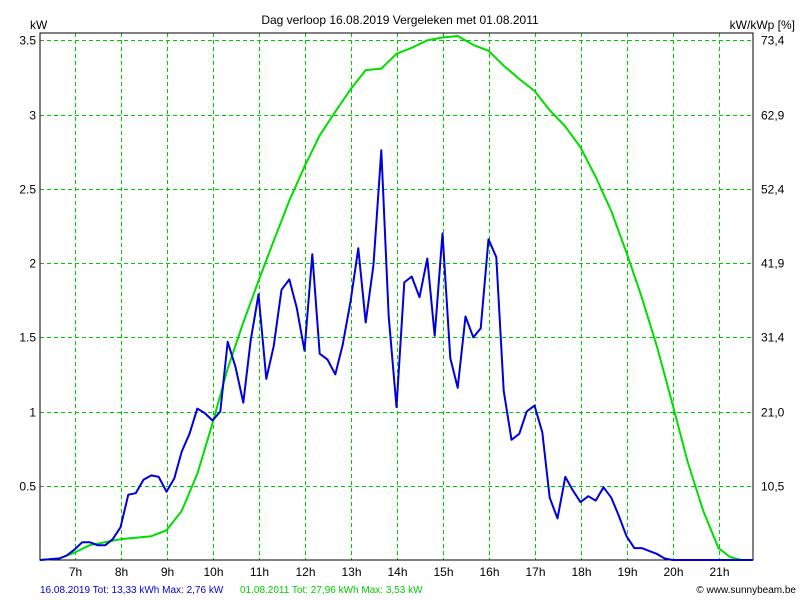 This screenshot has height=600, width=800. I want to click on y2-tick-label: 62,9, so click(773, 116).